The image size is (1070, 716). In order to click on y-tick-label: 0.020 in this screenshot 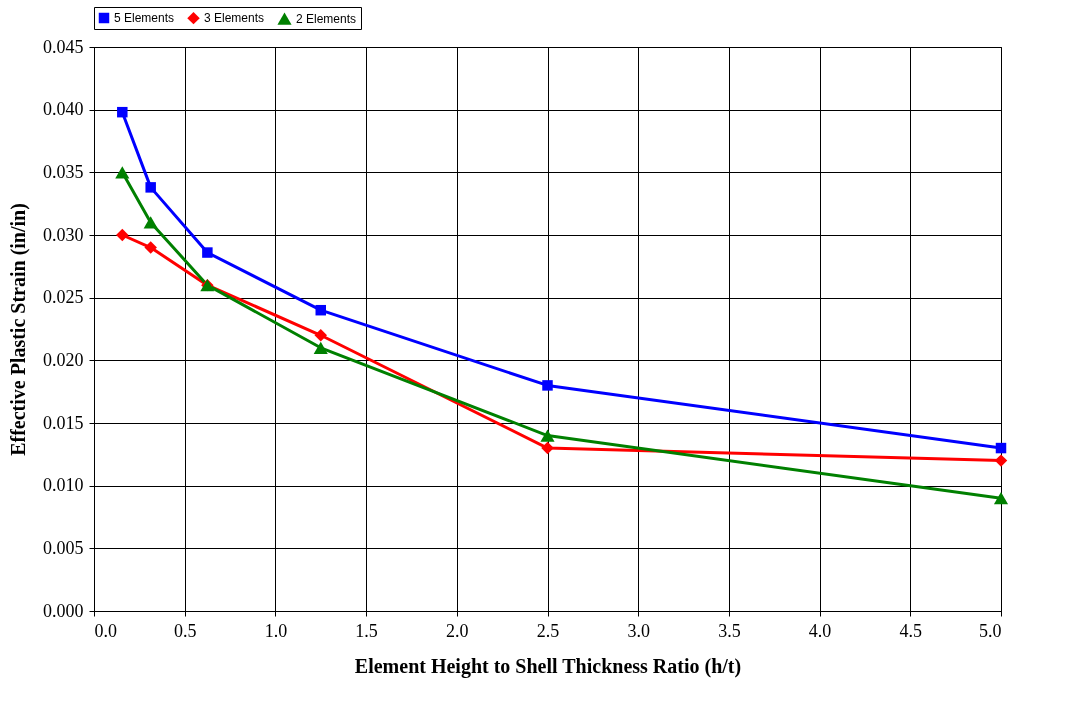, I will do `click(63, 359)`.